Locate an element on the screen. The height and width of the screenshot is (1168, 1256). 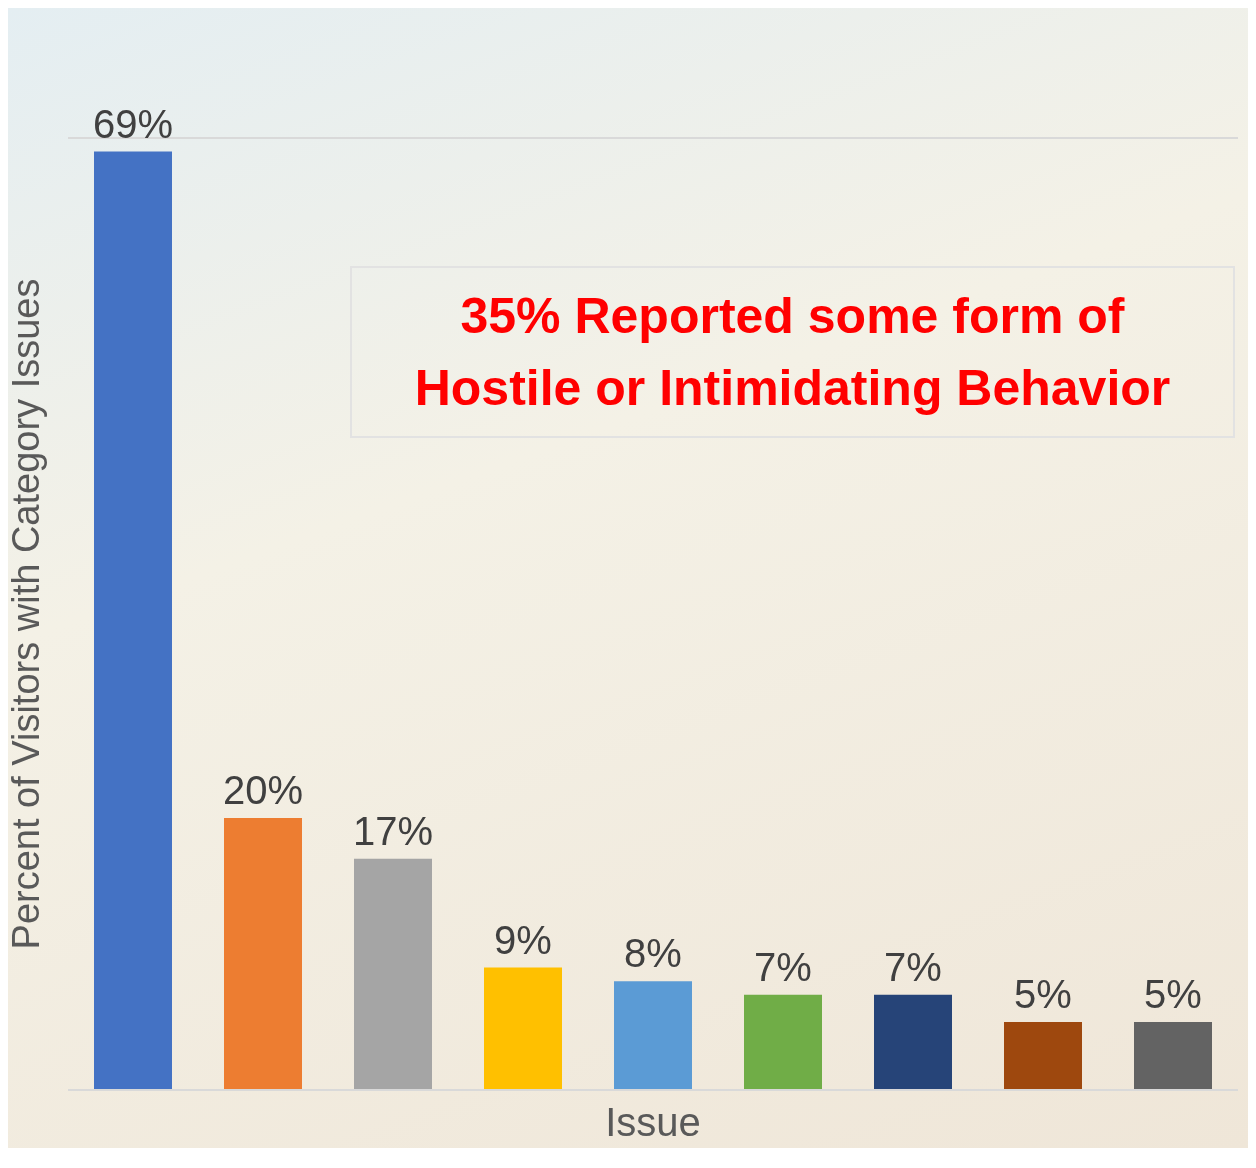
x-axis-title: Issue is located at coordinates (653, 1122).